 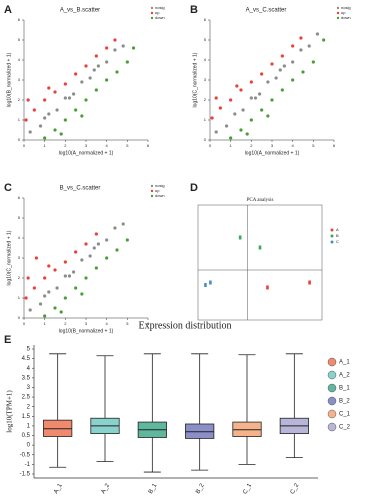 What do you see at coordinates (194, 10) in the screenshot?
I see `panel-label: B` at bounding box center [194, 10].